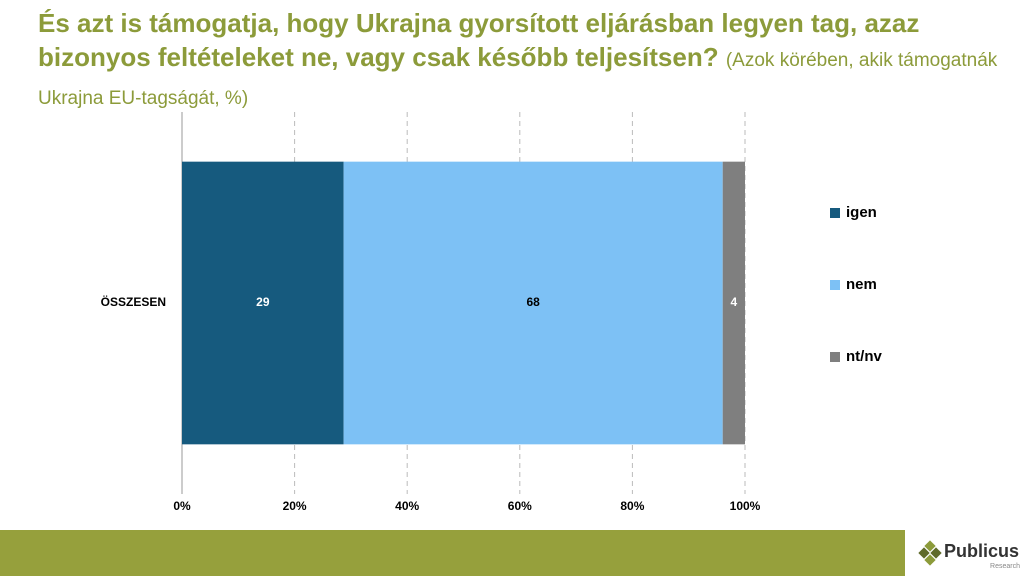  I want to click on logo: Publicus Research, so click(969, 555).